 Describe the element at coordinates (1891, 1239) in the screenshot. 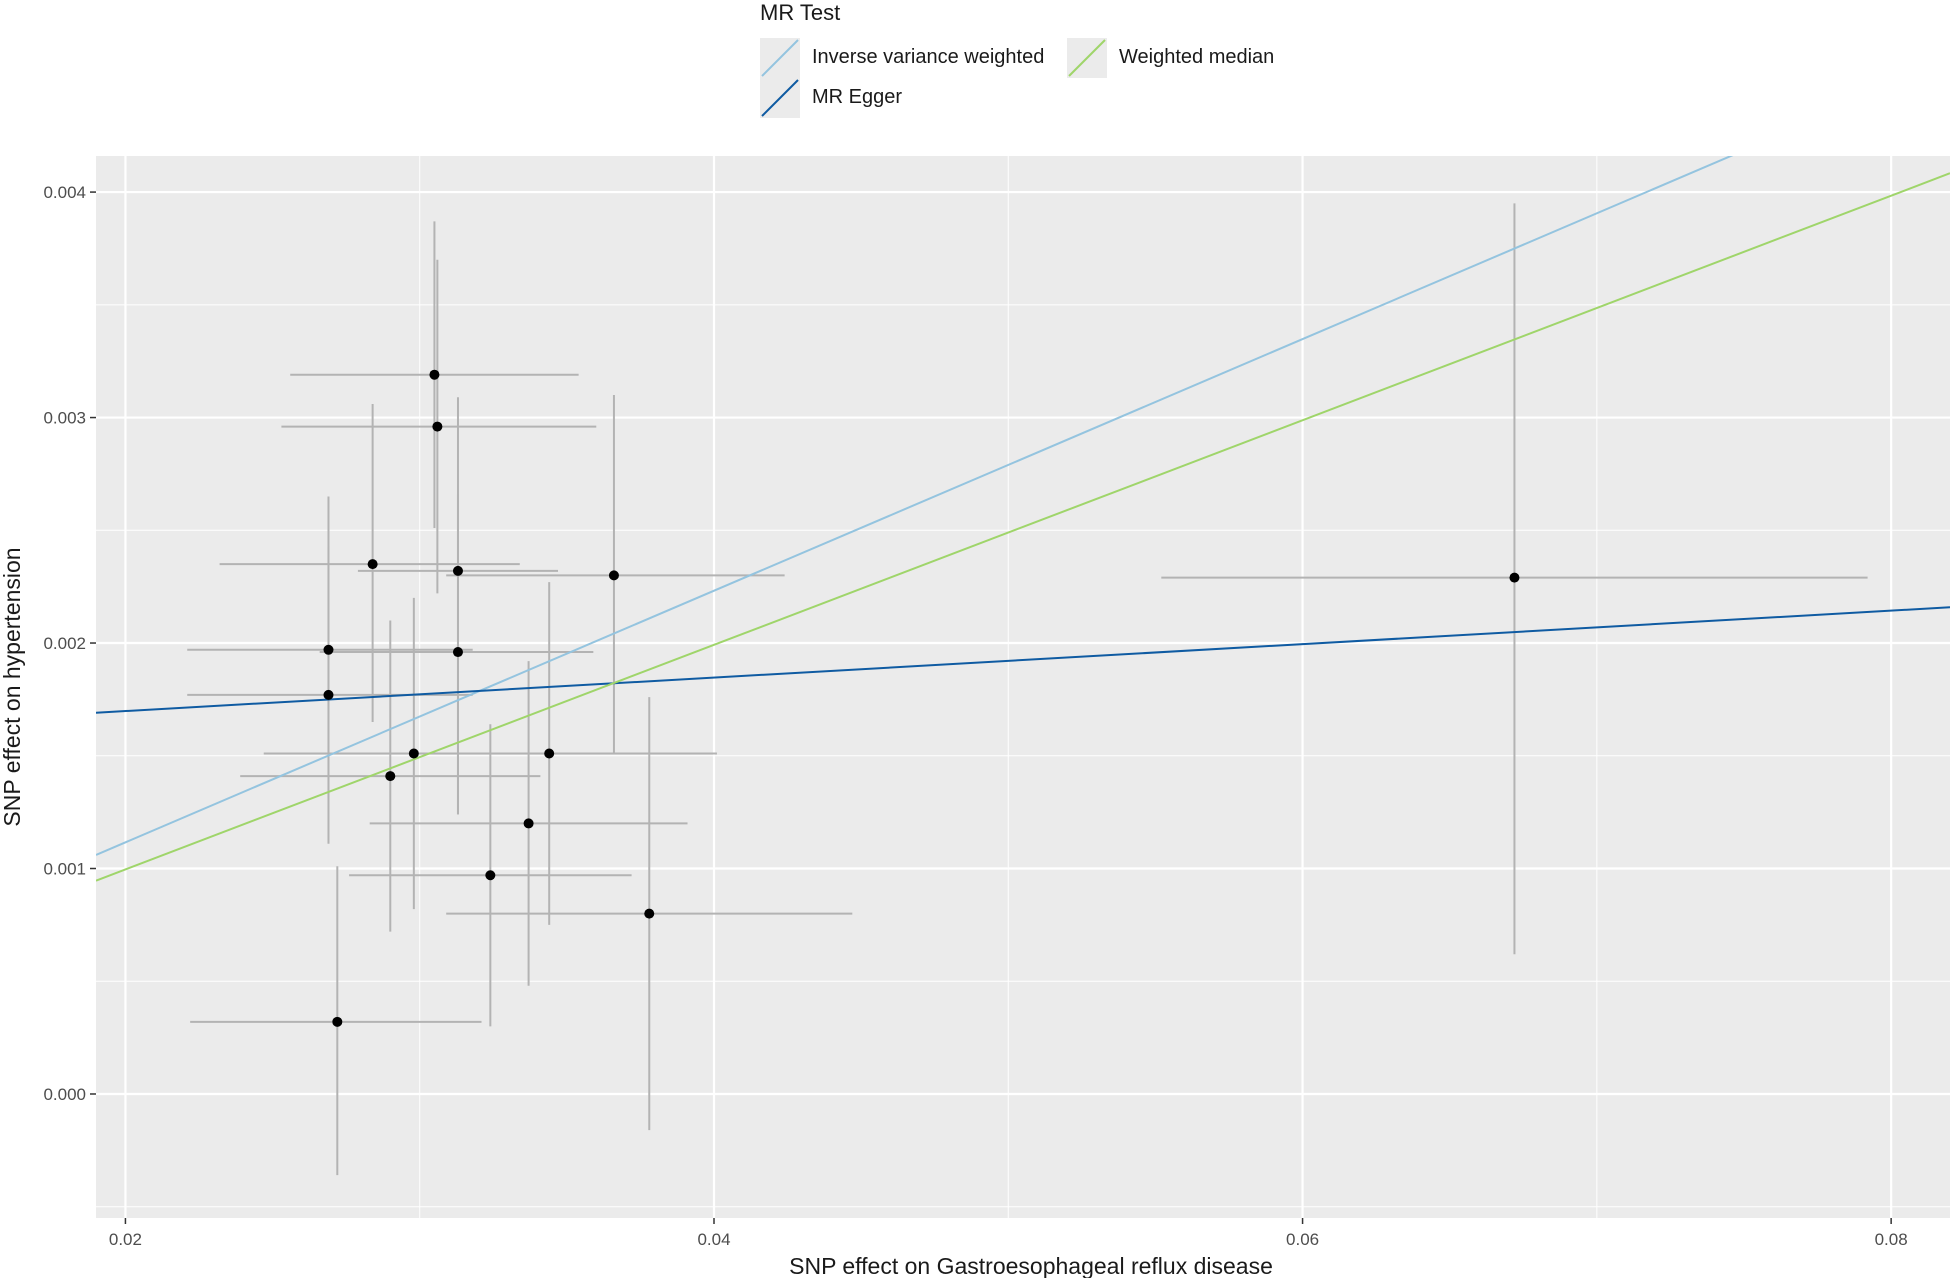

I see `x-tick-label: 0.08` at that location.